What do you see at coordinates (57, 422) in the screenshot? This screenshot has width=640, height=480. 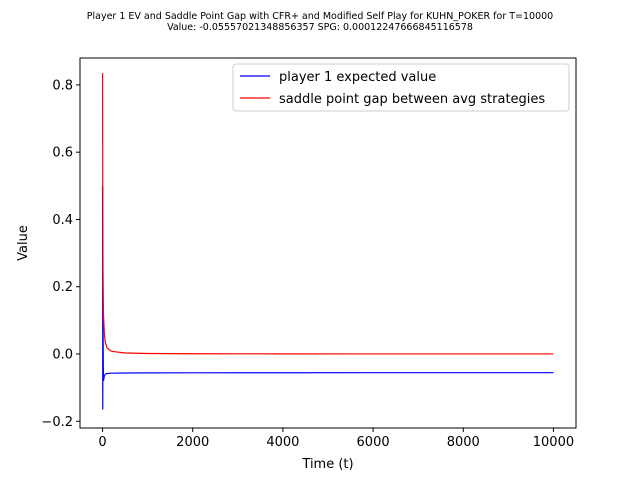 I see `y-tick-label: −0.2` at bounding box center [57, 422].